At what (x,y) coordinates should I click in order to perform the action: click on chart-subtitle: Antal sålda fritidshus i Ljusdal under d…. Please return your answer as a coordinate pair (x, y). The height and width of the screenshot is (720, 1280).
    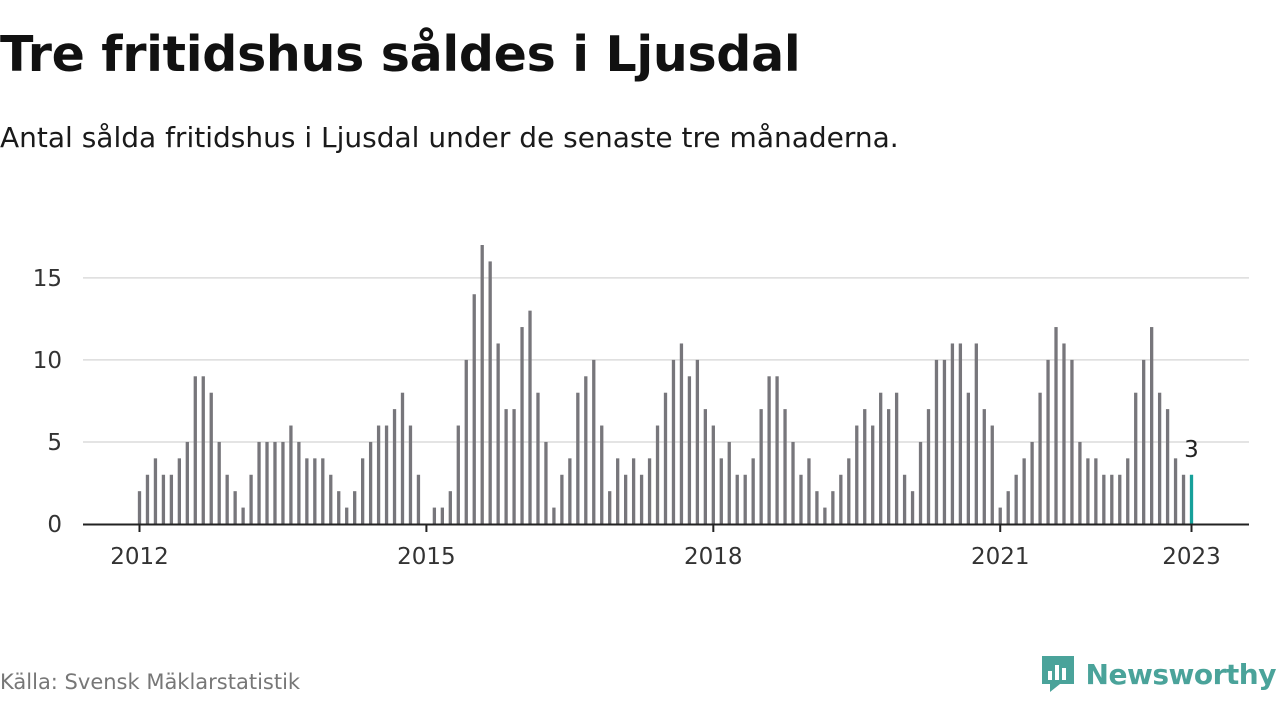
    Looking at the image, I should click on (449, 137).